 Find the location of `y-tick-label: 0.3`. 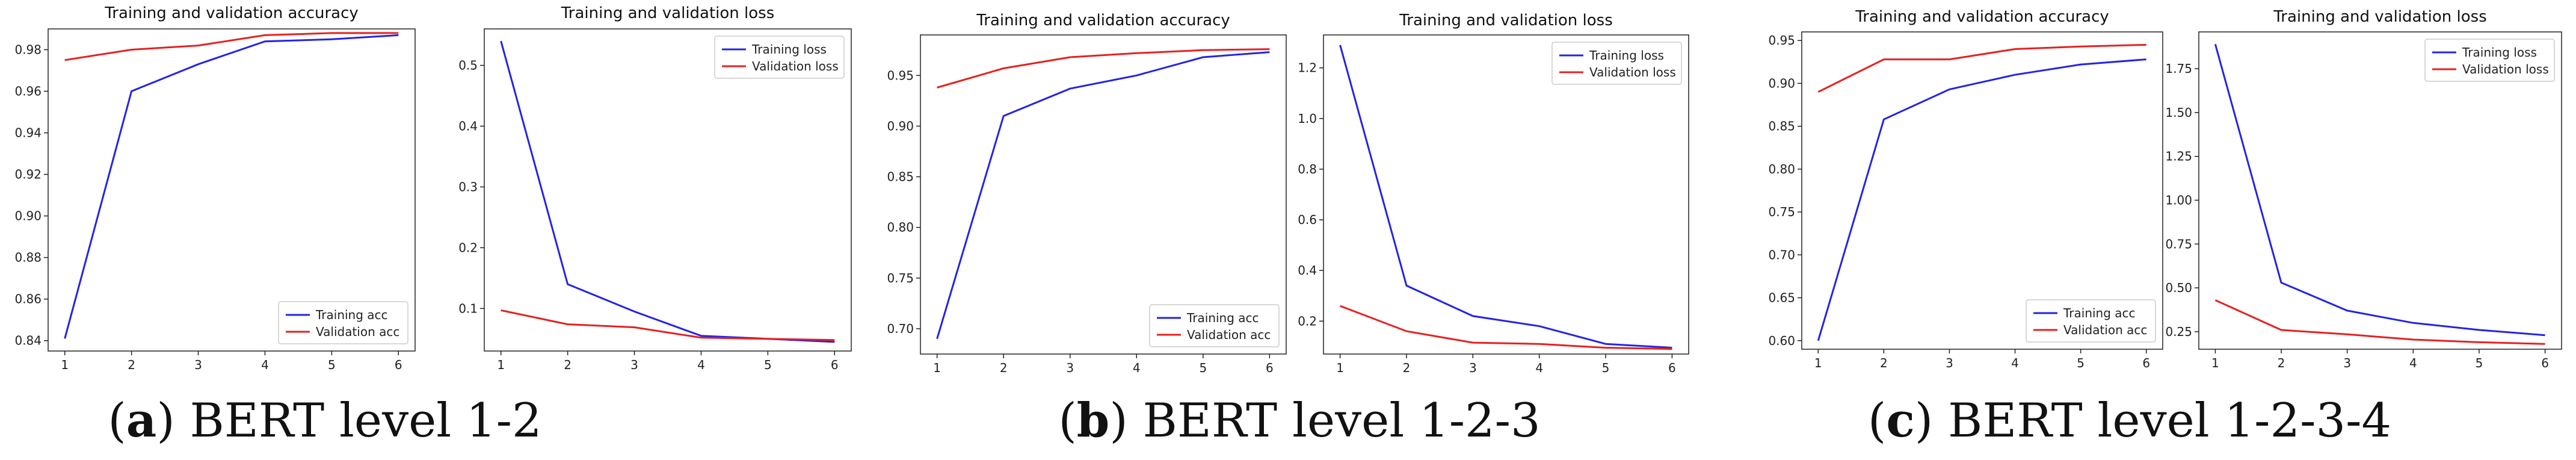

y-tick-label: 0.3 is located at coordinates (468, 186).